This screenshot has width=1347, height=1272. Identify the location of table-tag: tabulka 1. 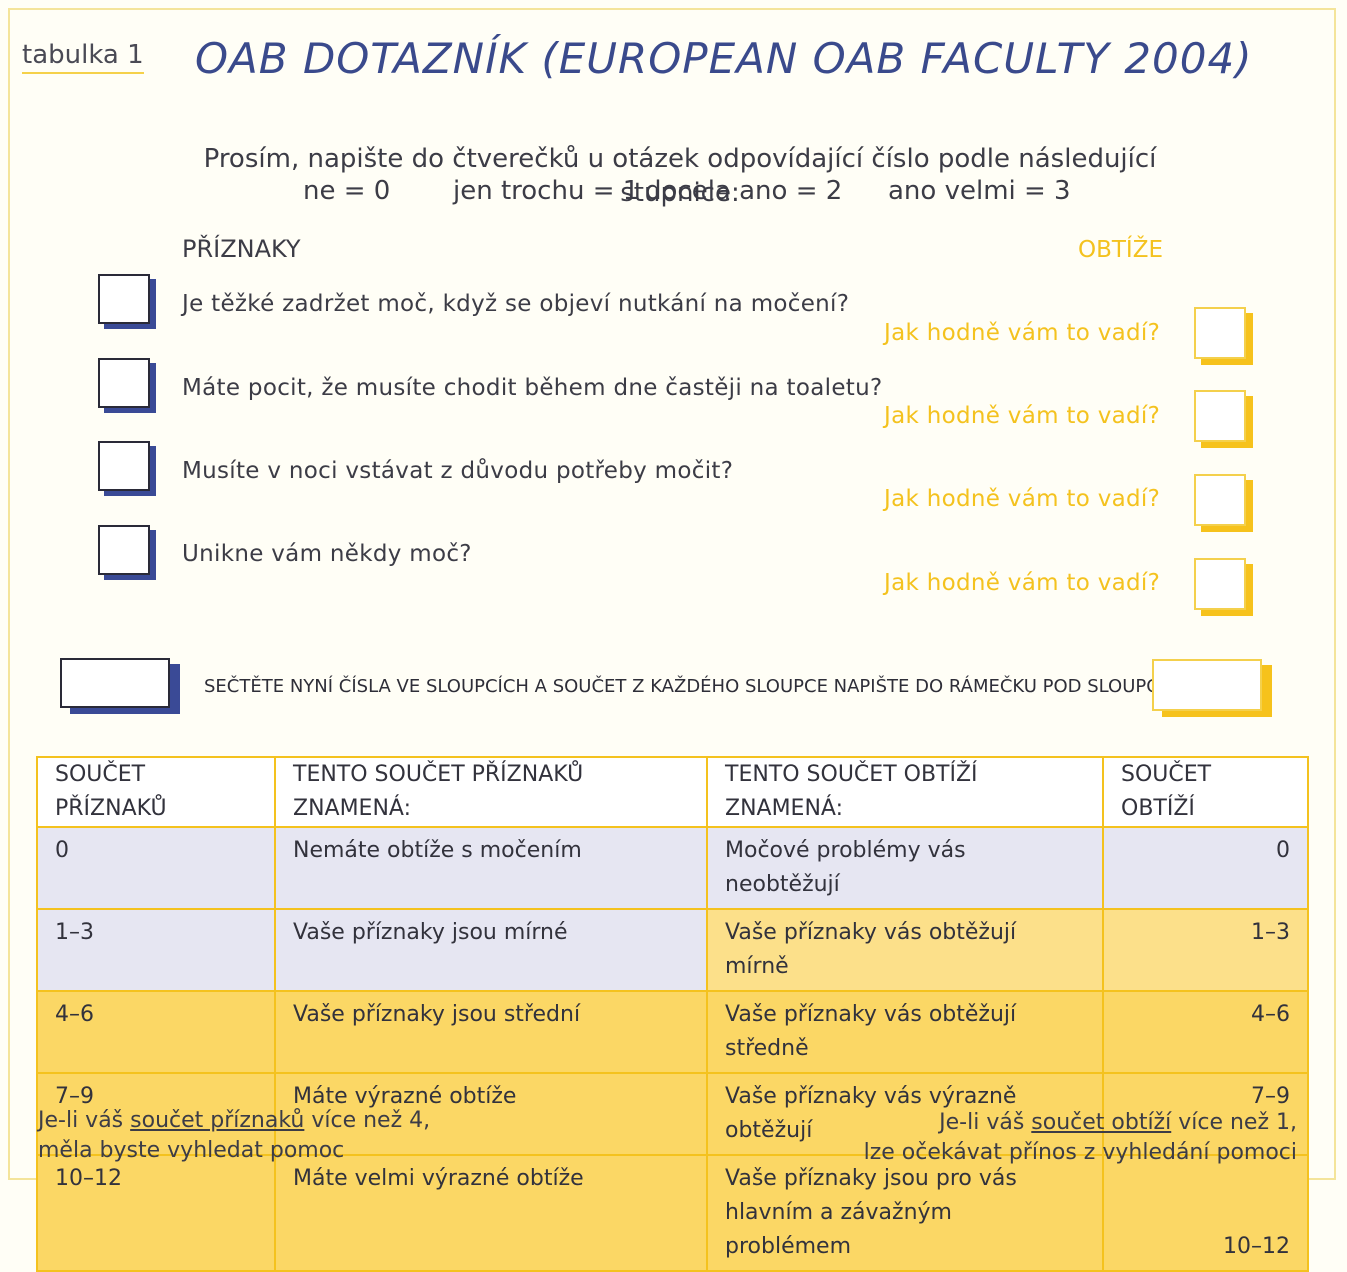
(83, 57).